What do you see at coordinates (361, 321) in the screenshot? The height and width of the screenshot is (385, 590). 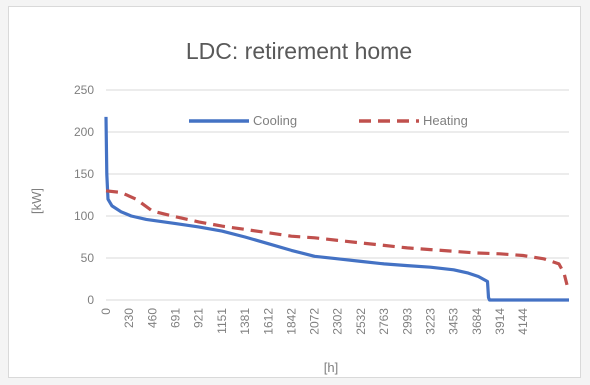 I see `x-tick-label: 2532` at bounding box center [361, 321].